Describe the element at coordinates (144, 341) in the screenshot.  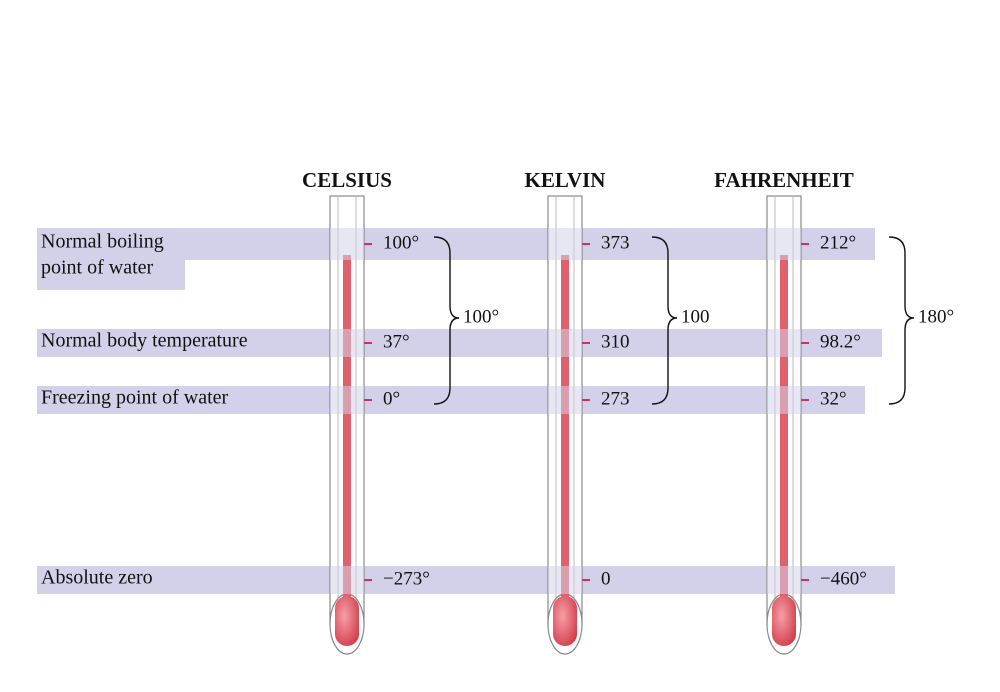
I see `row-label: Normal body temperature` at that location.